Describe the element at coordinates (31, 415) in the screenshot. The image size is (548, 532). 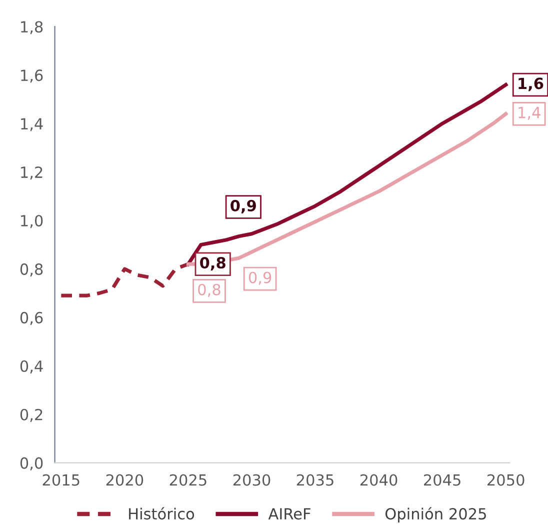
I see `y-tick-label: 0,2` at that location.